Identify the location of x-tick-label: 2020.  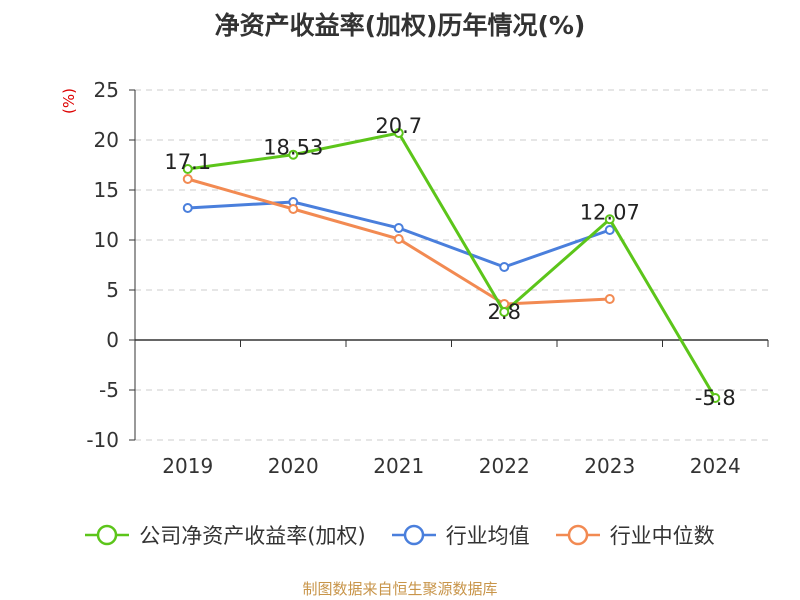
(293, 466).